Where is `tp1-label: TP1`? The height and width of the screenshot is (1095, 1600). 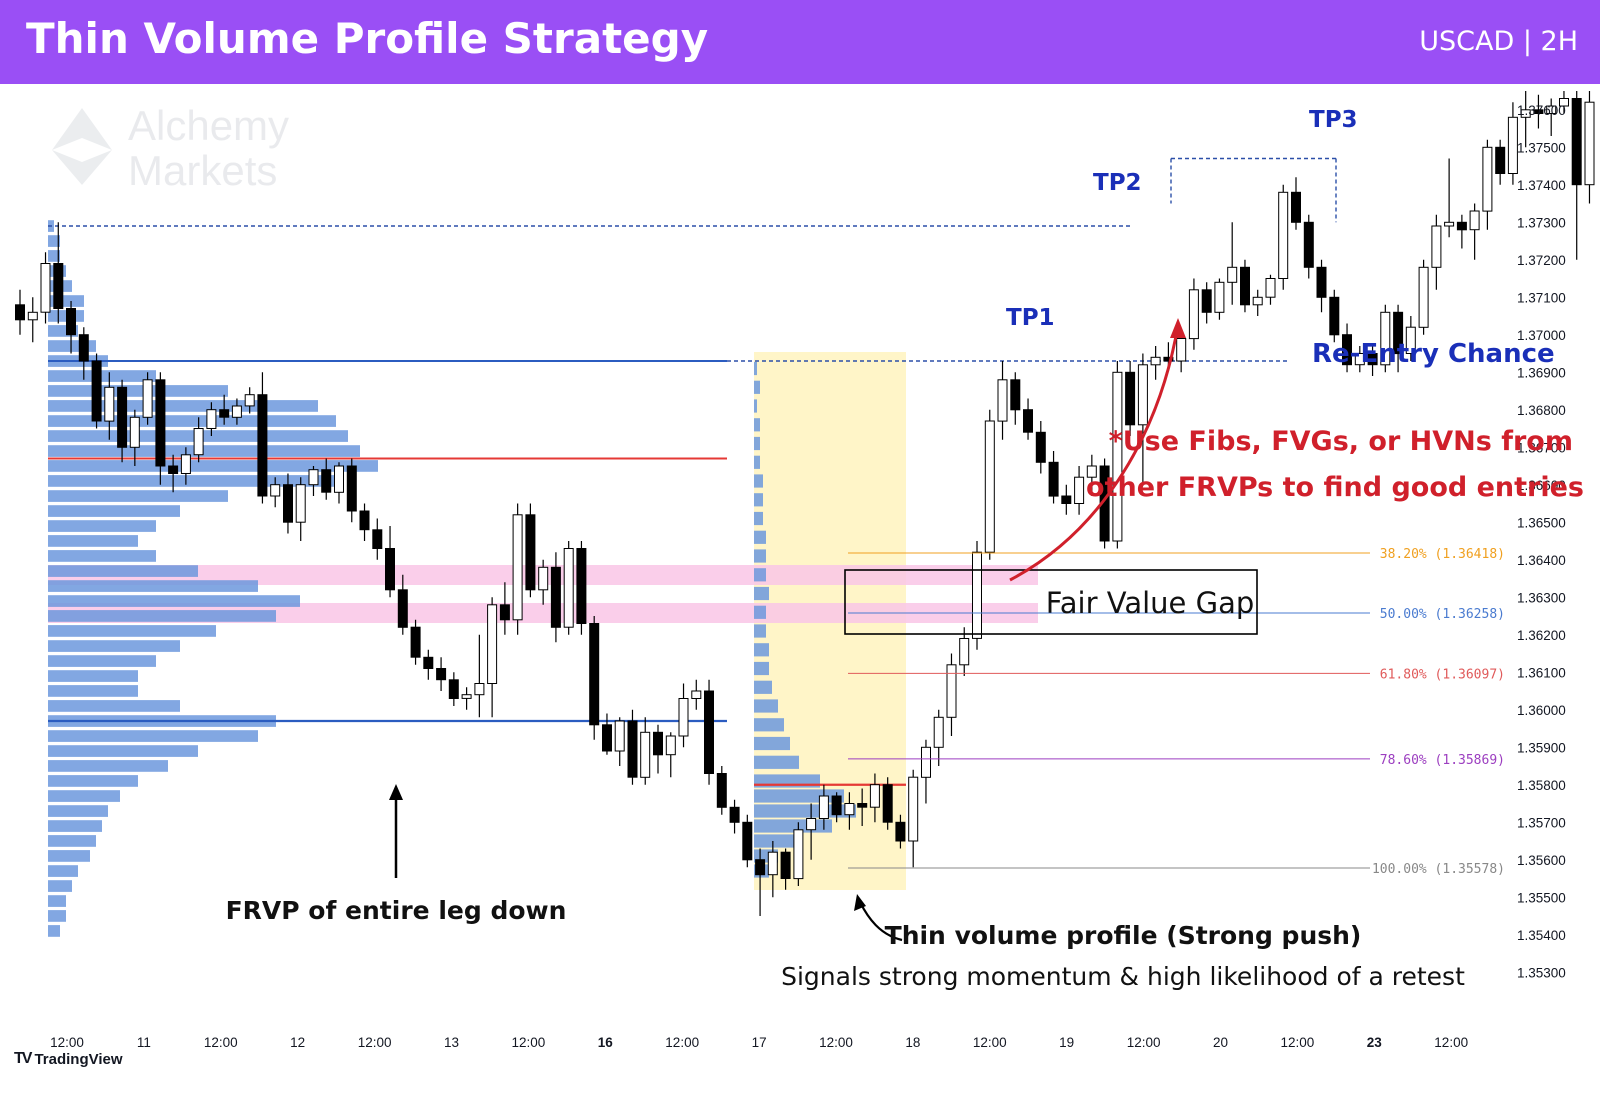
tp1-label: TP1 is located at coordinates (1030, 318).